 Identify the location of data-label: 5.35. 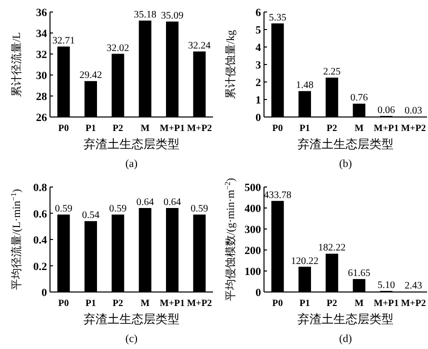
(277, 18).